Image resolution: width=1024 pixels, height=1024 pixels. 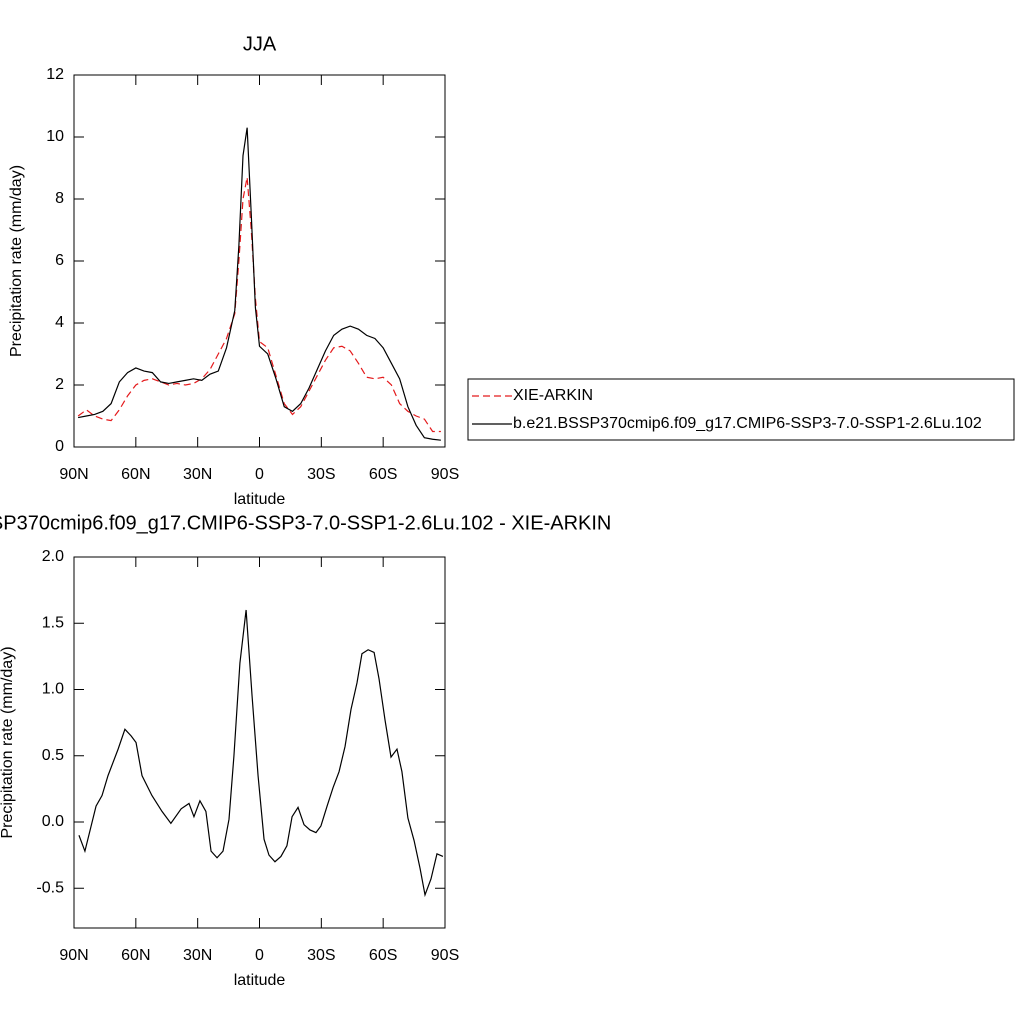 I want to click on y-tick-label: 8, so click(x=59, y=198).